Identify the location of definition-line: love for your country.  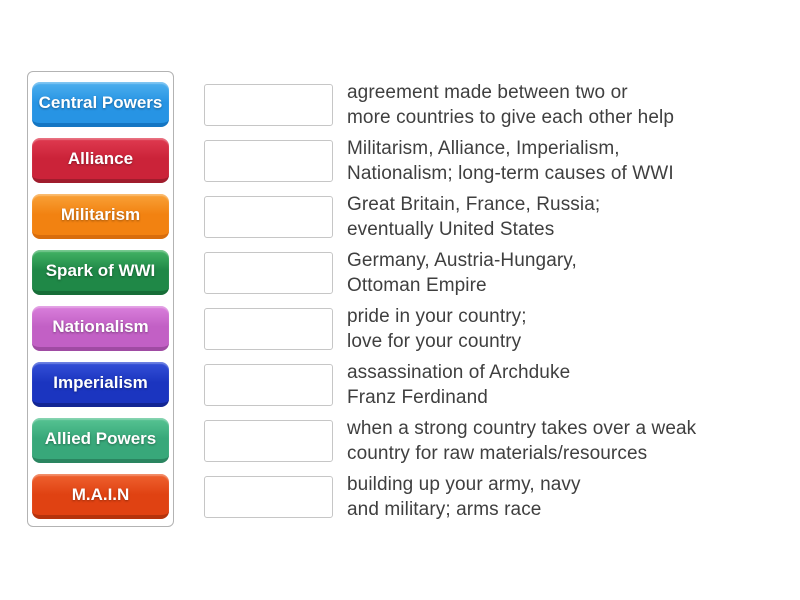
(434, 341).